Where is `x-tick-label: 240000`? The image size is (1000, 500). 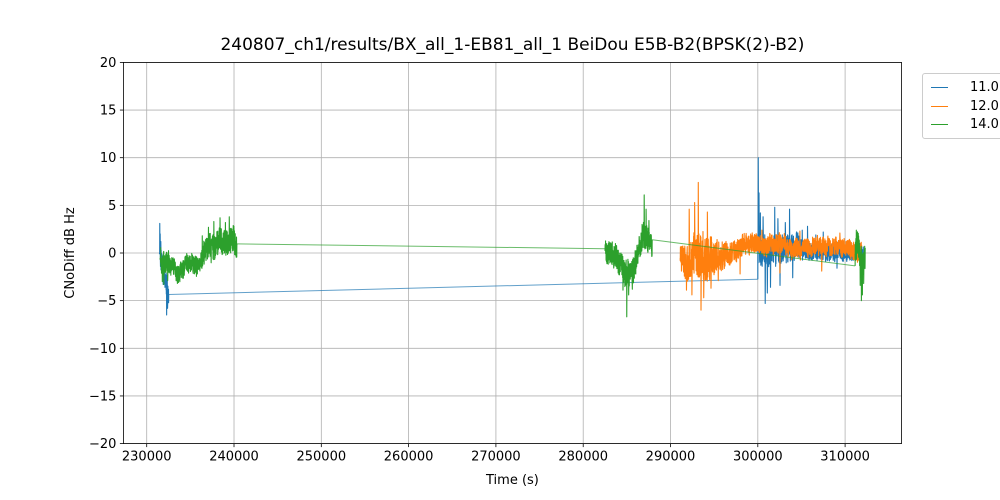
x-tick-label: 240000 is located at coordinates (234, 457).